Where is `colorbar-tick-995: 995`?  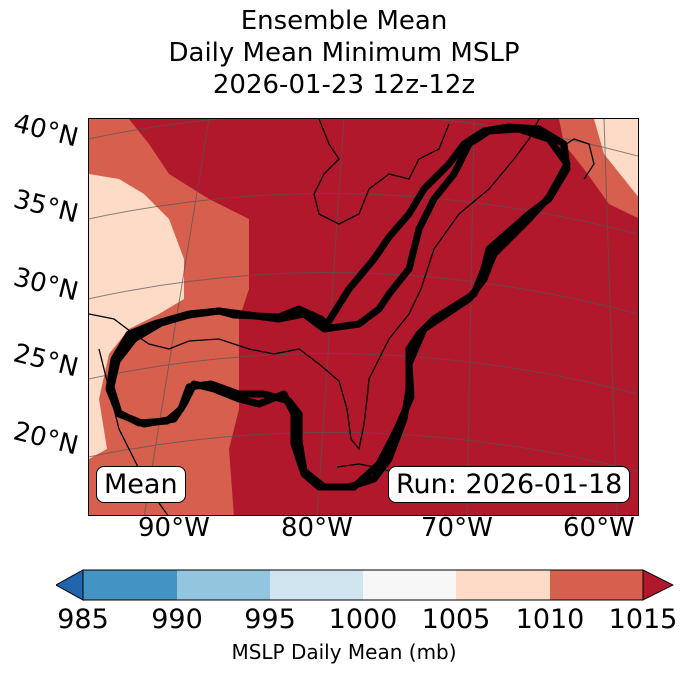 colorbar-tick-995: 995 is located at coordinates (270, 619).